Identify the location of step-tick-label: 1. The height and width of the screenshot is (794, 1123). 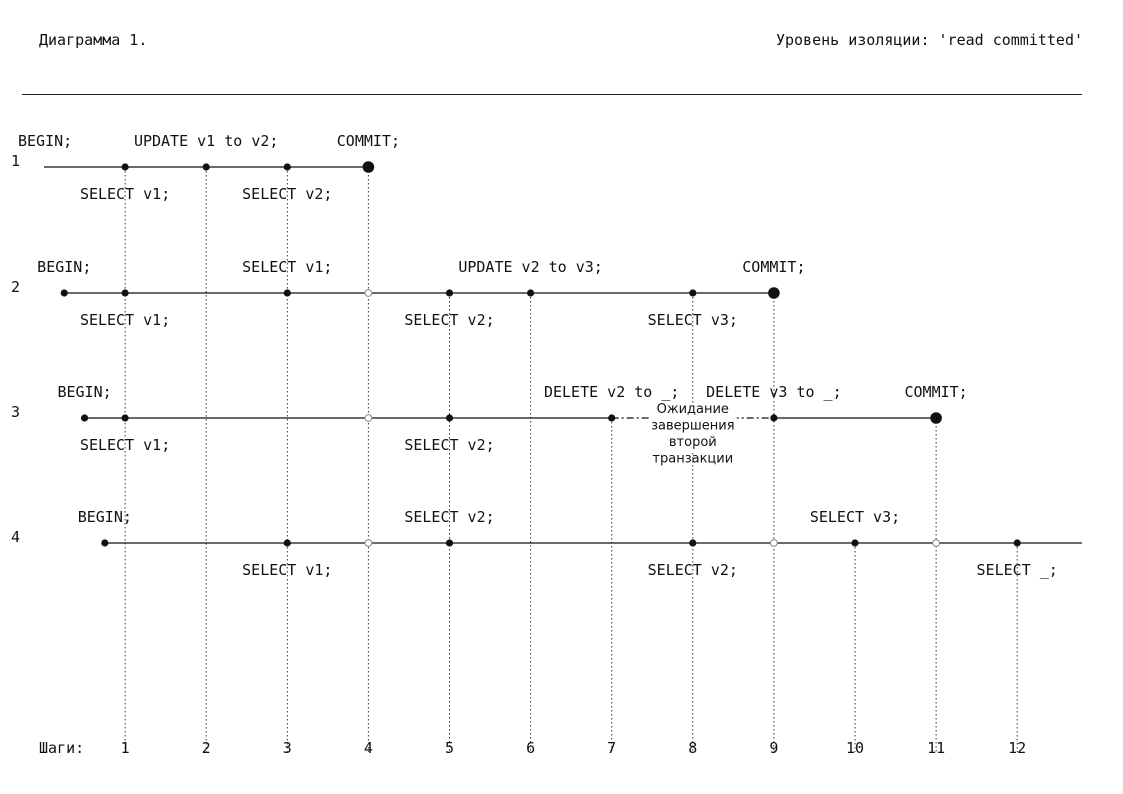
(125, 748).